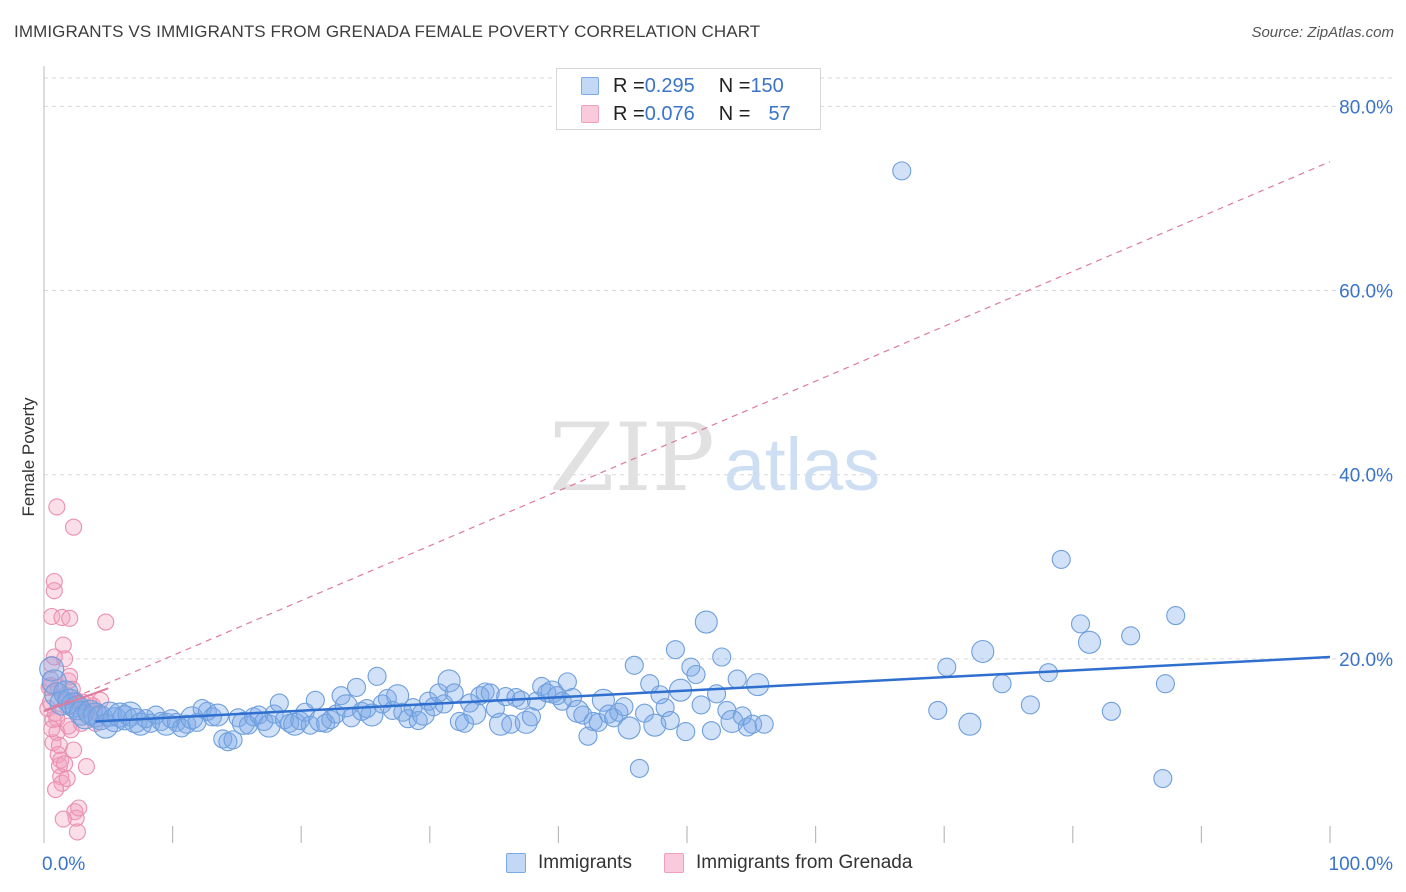  What do you see at coordinates (1366, 292) in the screenshot?
I see `y-tick-label: 60.0%` at bounding box center [1366, 292].